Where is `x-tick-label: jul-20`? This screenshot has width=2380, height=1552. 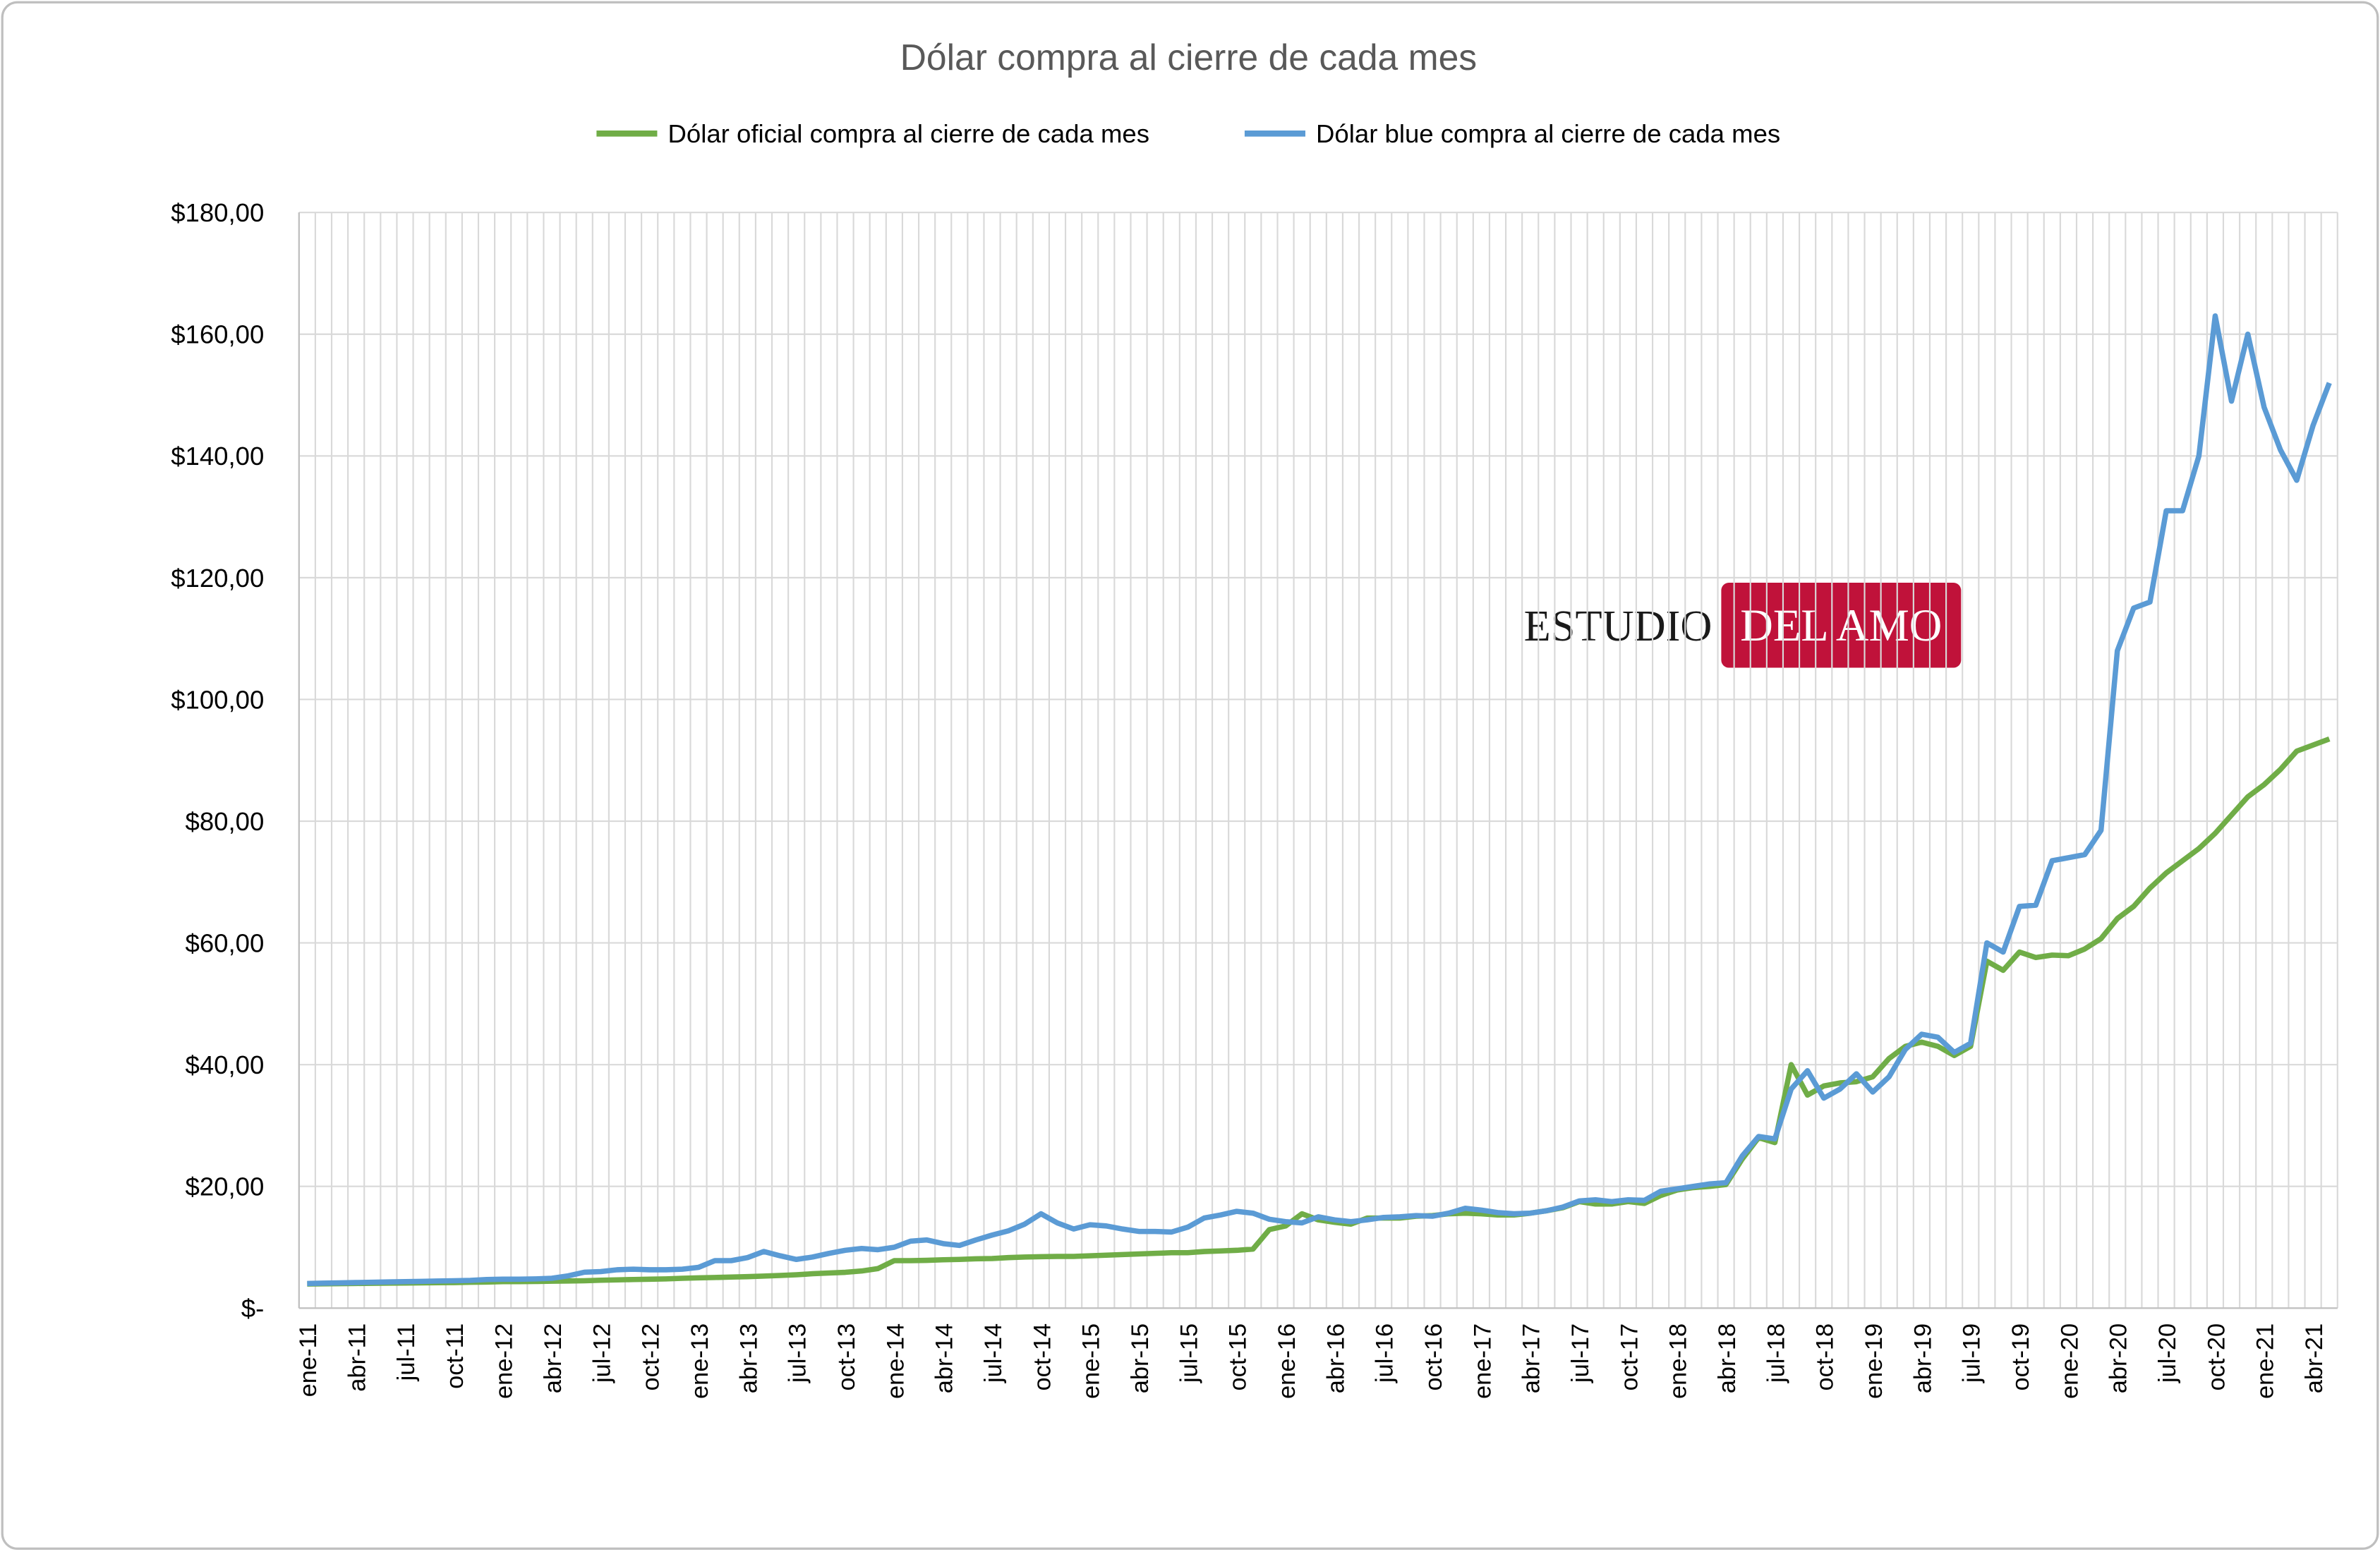
x-tick-label: jul-20 is located at coordinates (2167, 1353).